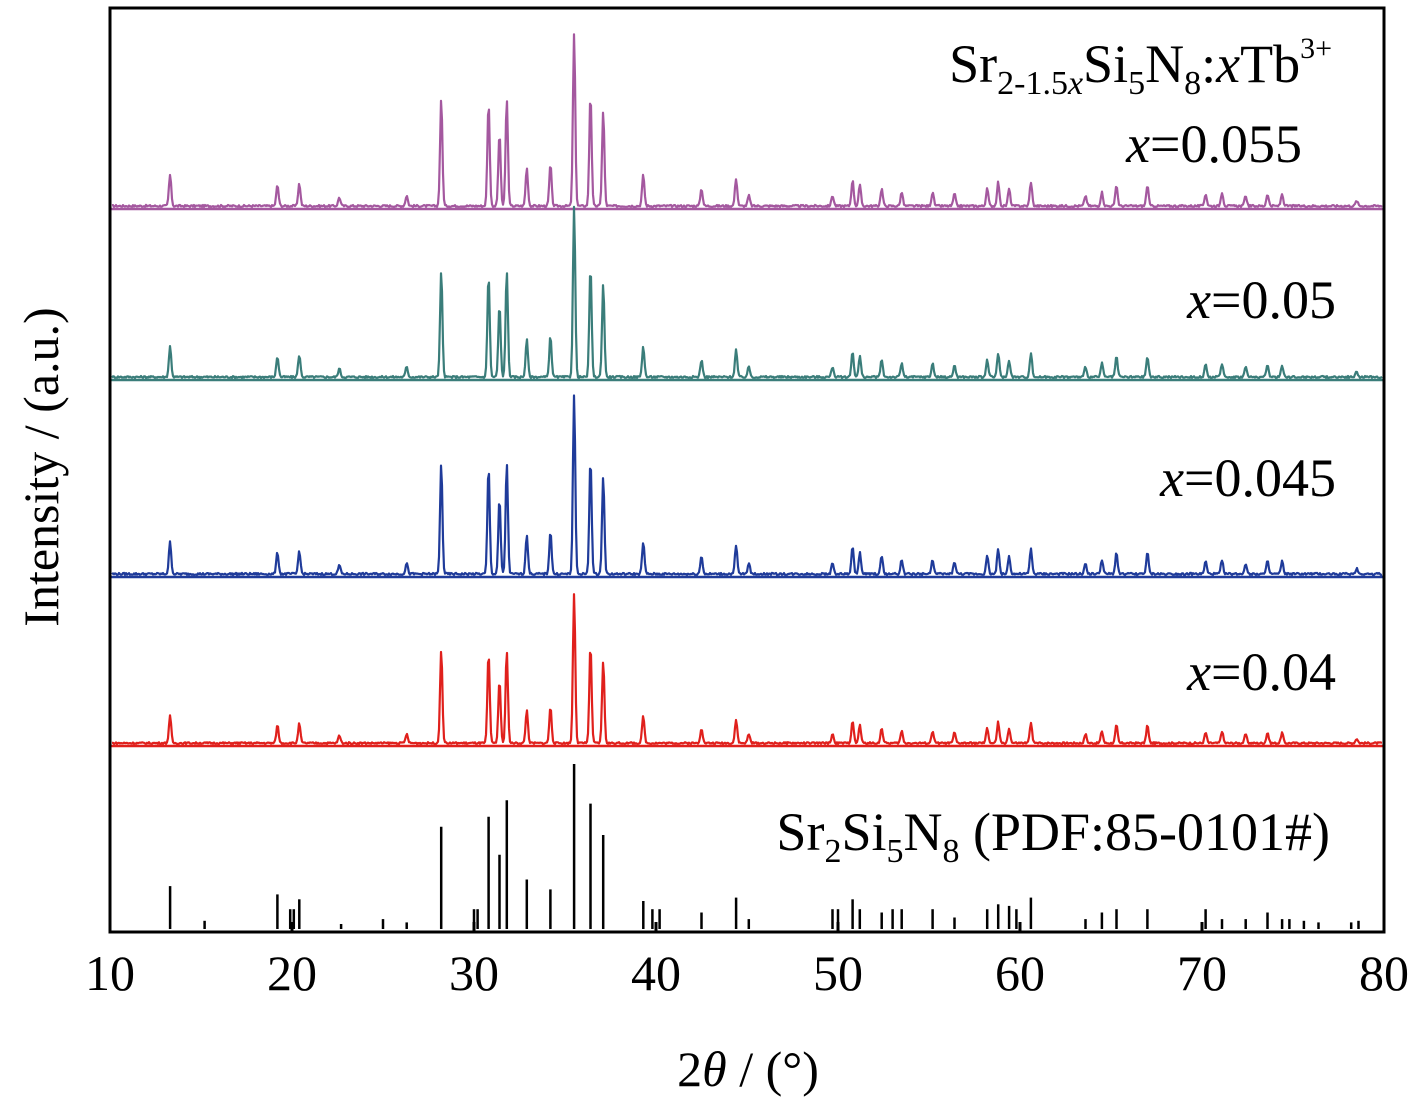 The image size is (1417, 1117). I want to click on series-label-x-0-05: x=0.05, so click(1261, 300).